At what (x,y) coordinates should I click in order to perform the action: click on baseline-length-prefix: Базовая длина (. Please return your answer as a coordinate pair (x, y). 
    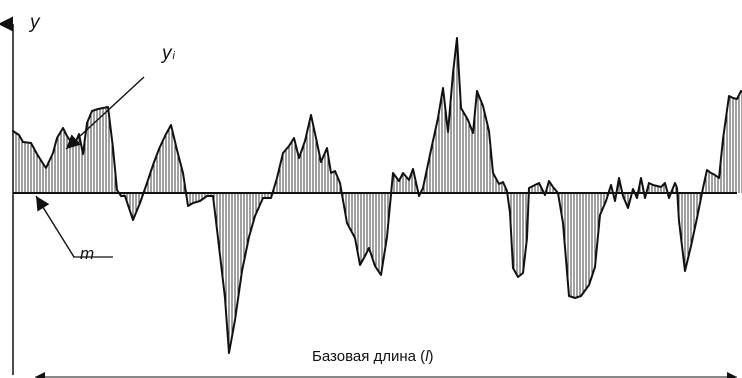
    Looking at the image, I should click on (369, 356).